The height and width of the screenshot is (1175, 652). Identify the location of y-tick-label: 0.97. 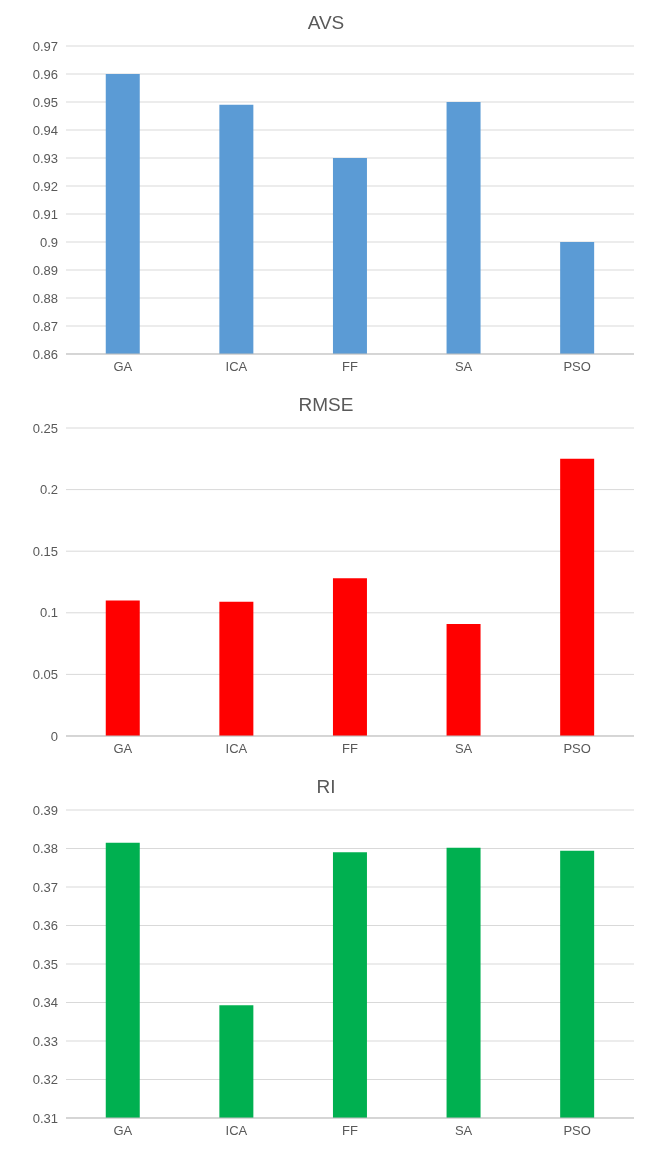
(45, 46).